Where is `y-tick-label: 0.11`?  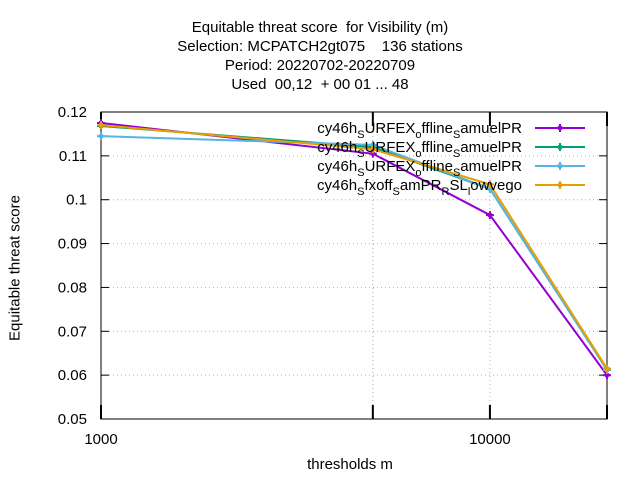
y-tick-label: 0.11 is located at coordinates (73, 156).